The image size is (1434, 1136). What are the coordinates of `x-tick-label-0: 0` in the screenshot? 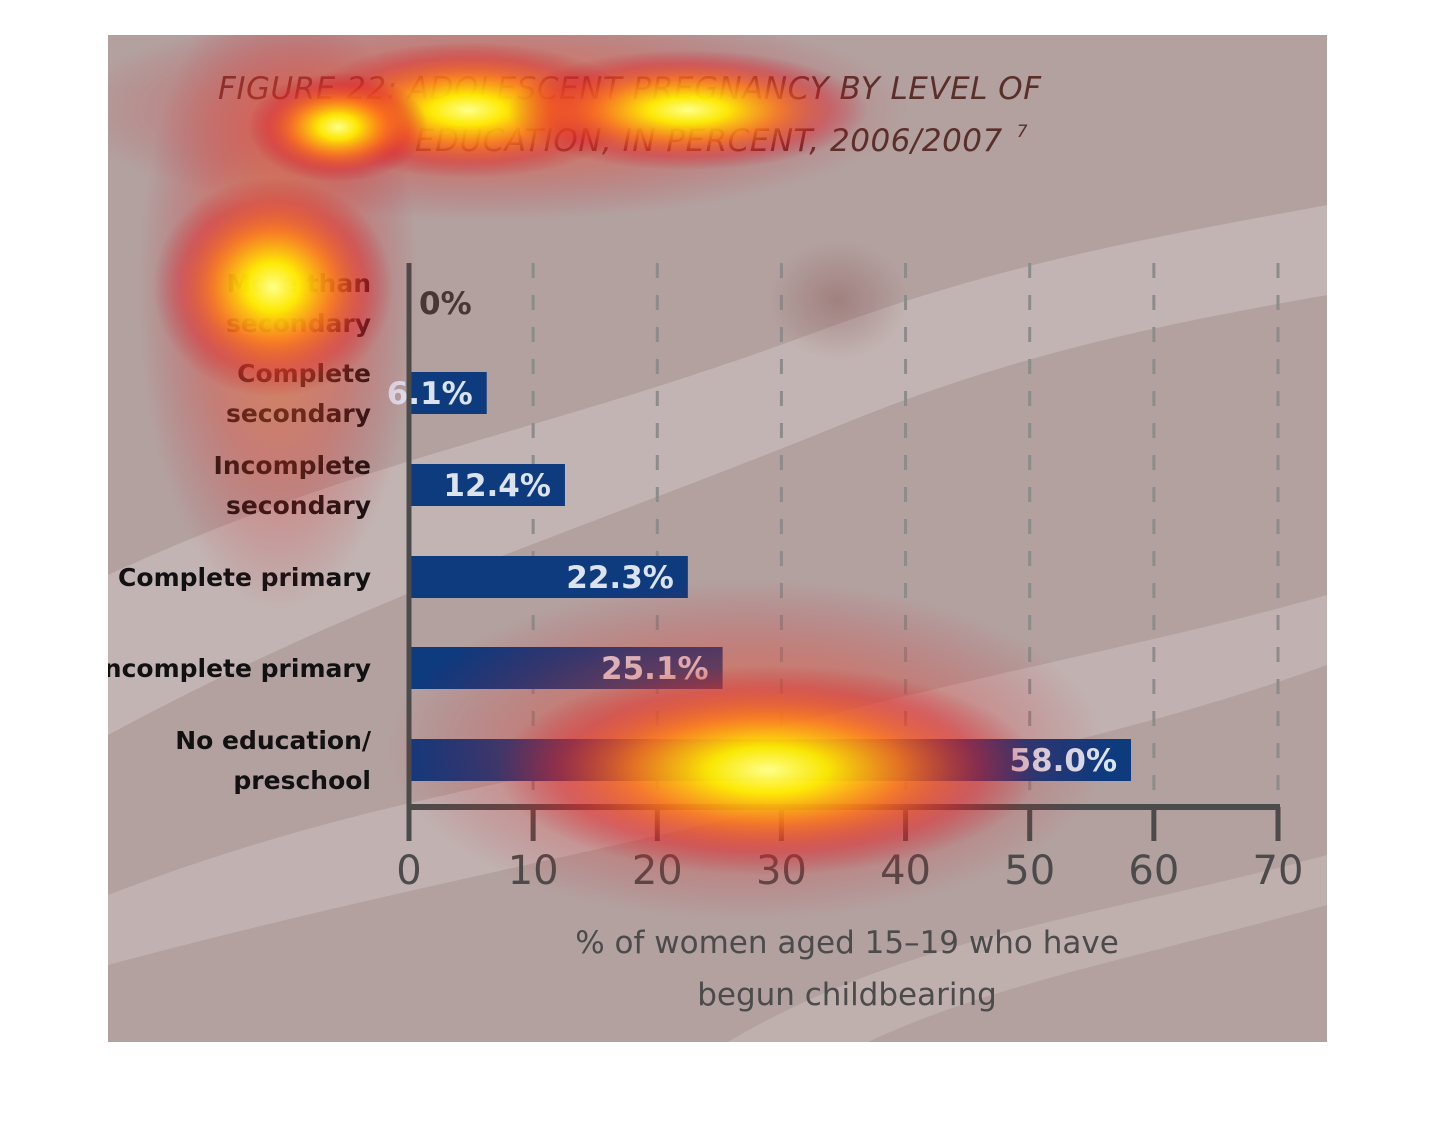 It's located at (408, 871).